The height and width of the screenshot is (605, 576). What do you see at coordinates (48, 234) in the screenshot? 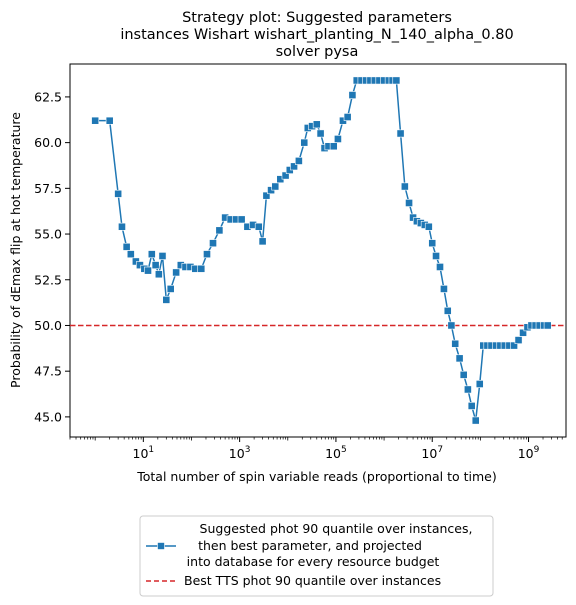
I see `y-tick-label: 55.0` at bounding box center [48, 234].